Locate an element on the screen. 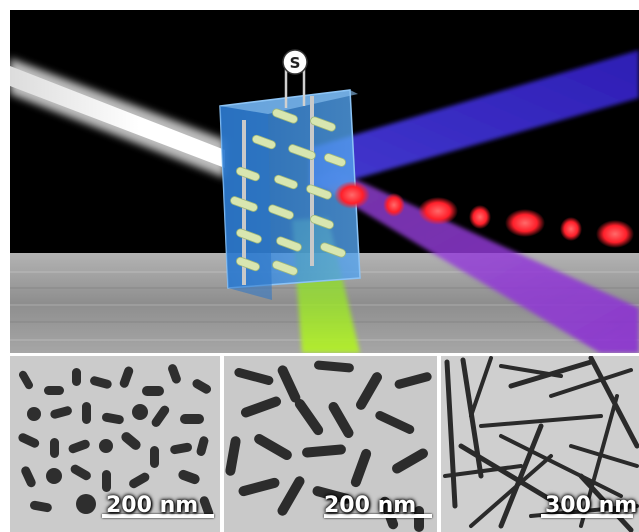 The image size is (639, 532). cuvette-top is located at coordinates (289, 102).